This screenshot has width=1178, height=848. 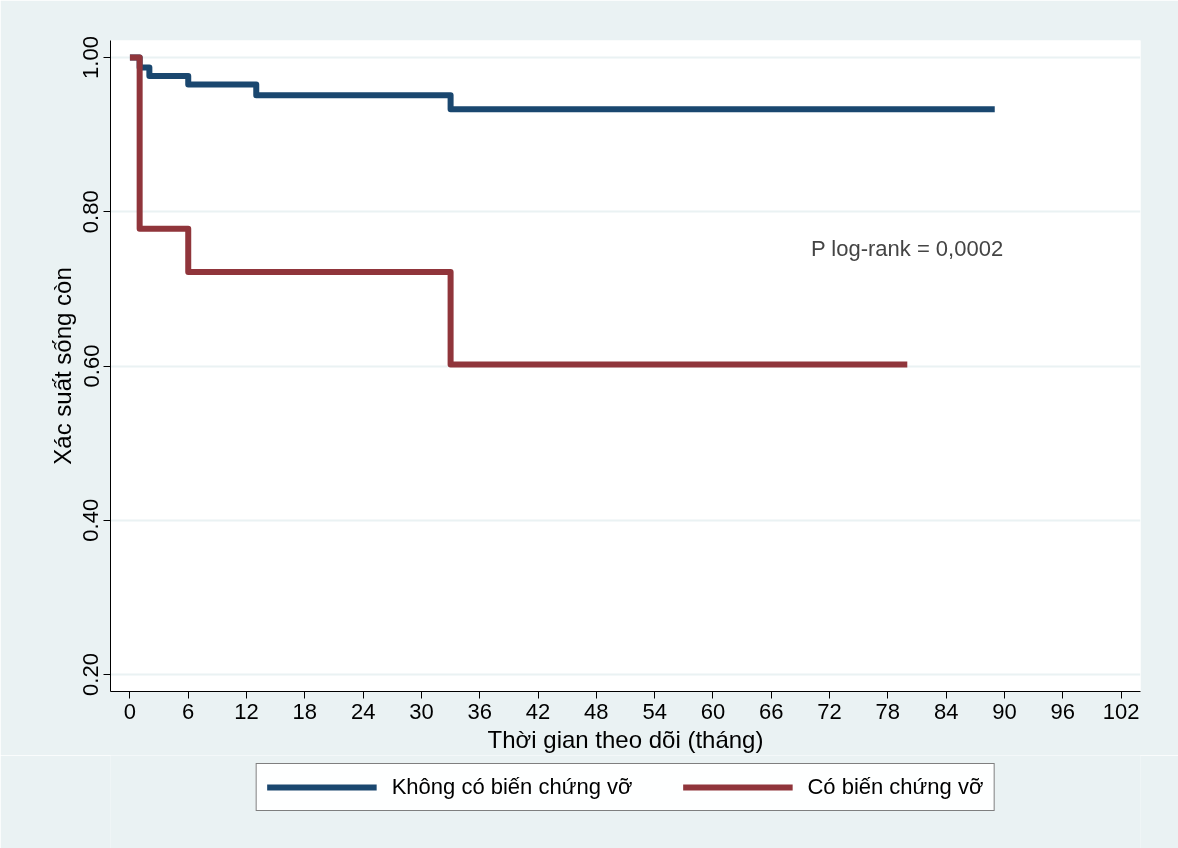 I want to click on x-tick-label: 60, so click(x=713, y=711).